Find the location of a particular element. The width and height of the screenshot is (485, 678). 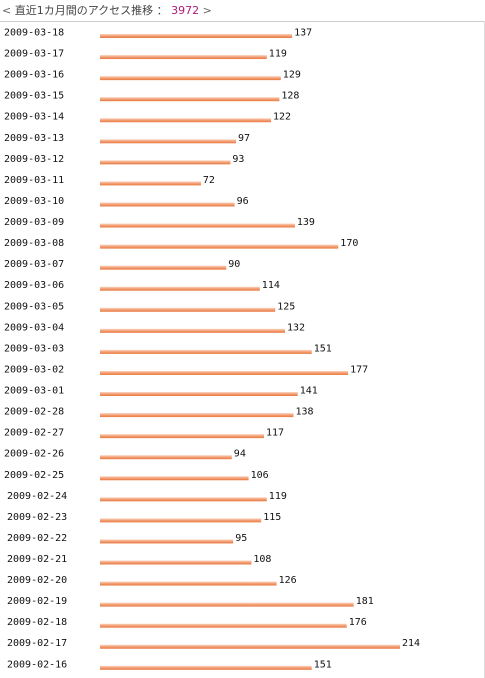

bar-row: 2009-03-16 129 is located at coordinates (152, 75).